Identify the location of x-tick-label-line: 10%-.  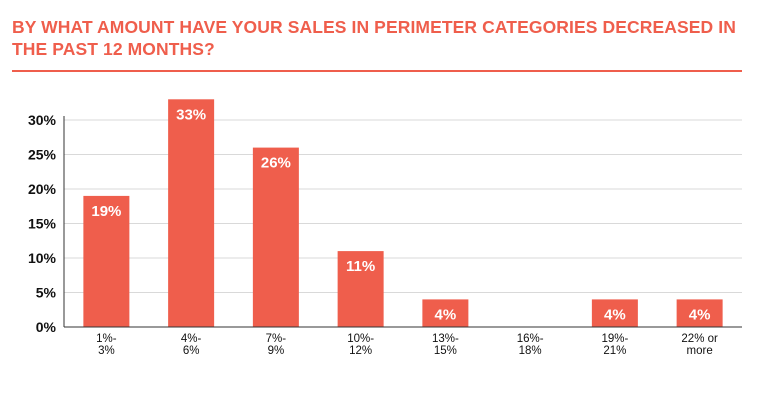
(360, 339).